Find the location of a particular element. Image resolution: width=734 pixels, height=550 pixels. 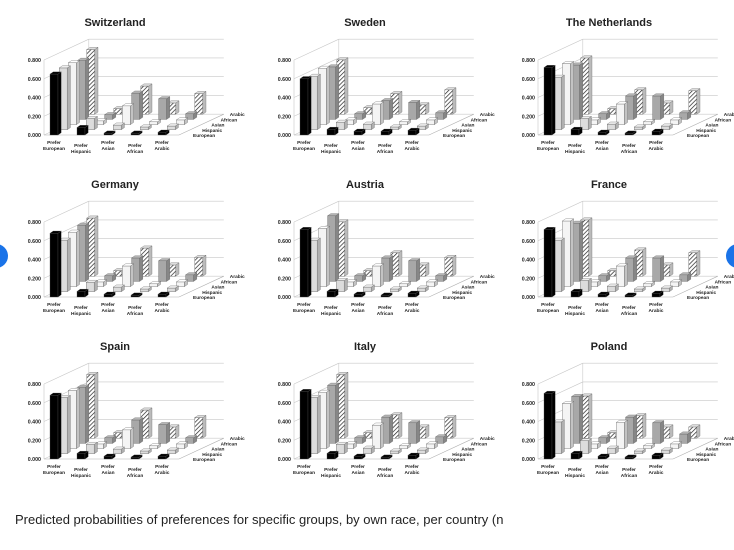

x-tick-label: European is located at coordinates (548, 149).